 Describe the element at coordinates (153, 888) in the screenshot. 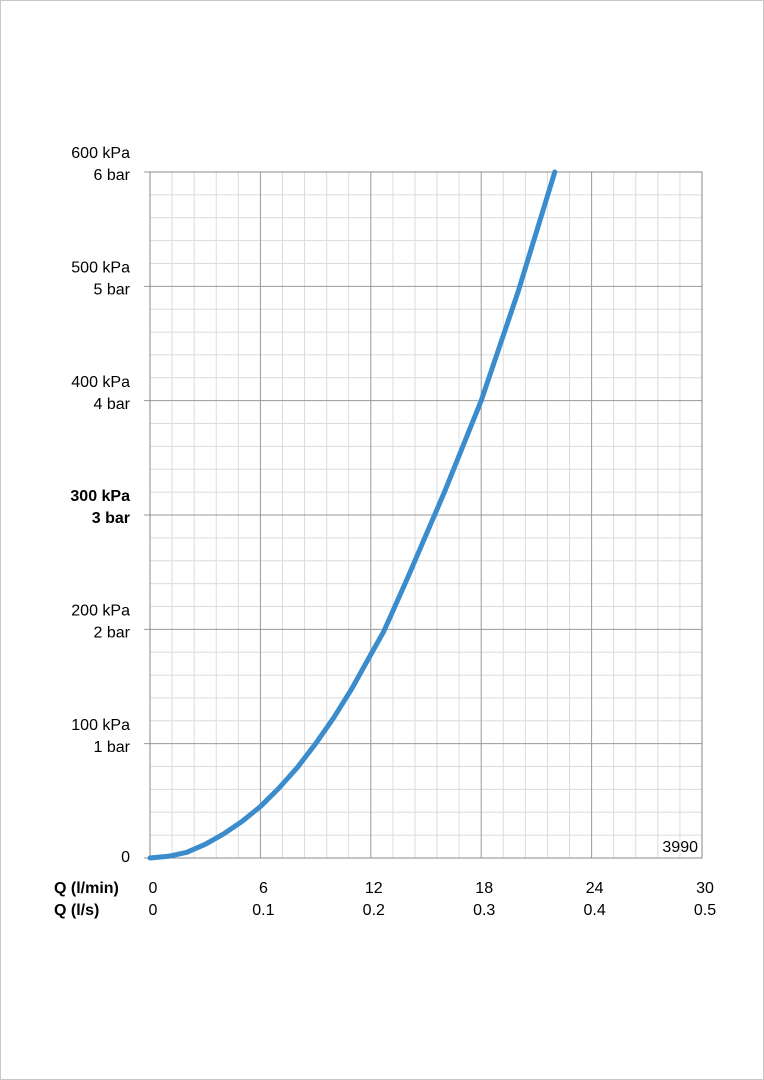

I see `x-tick-label: 0` at that location.